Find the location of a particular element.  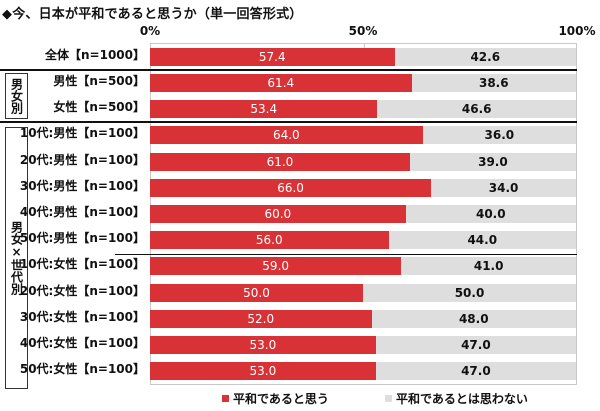

bar-segment-yes: 56.0 is located at coordinates (269, 240).